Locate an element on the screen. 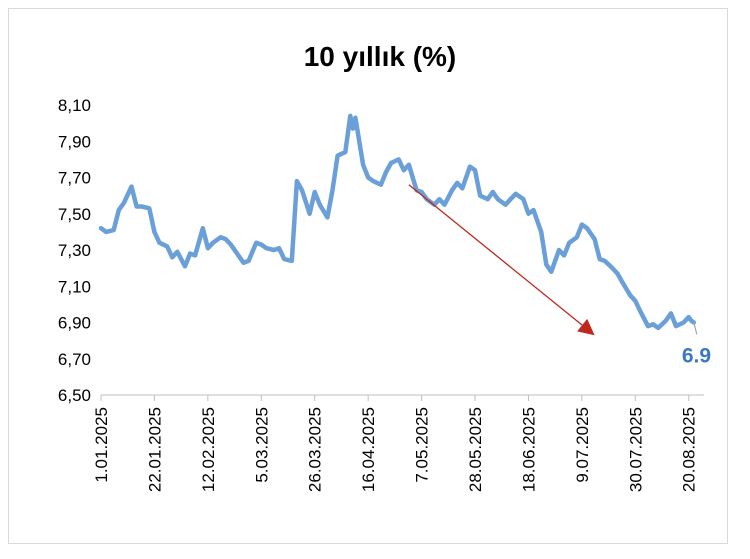 This screenshot has width=750, height=559. y-tick-label: 7,70 is located at coordinates (74, 178).